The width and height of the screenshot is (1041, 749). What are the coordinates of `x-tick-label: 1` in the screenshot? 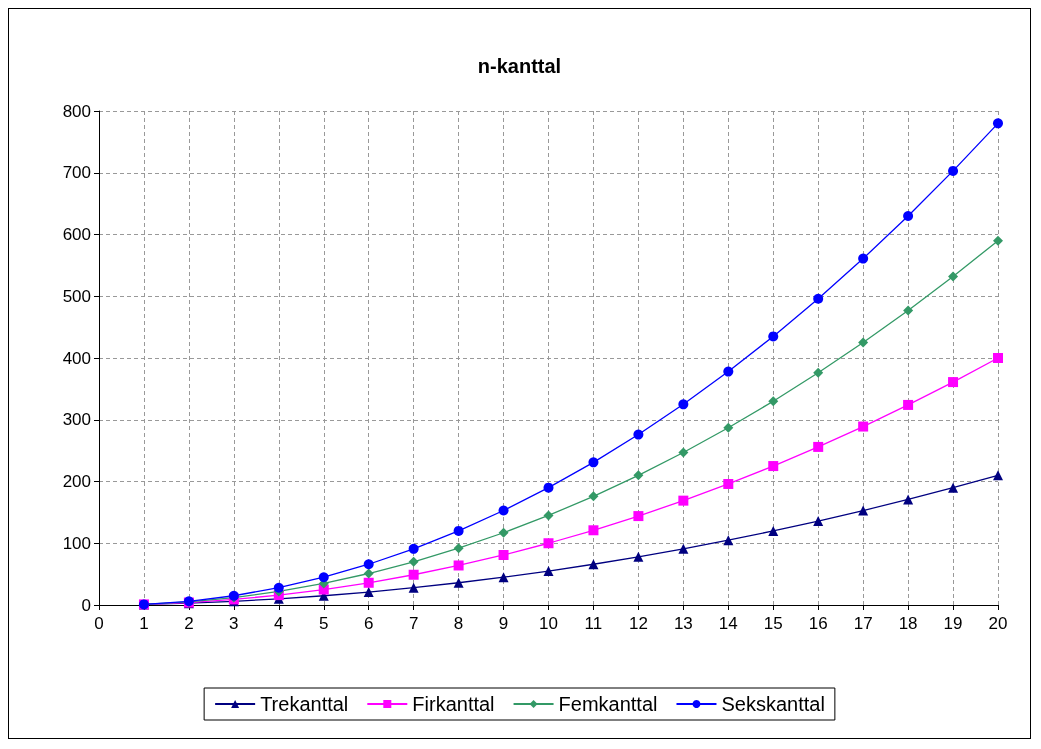 It's located at (144, 623).